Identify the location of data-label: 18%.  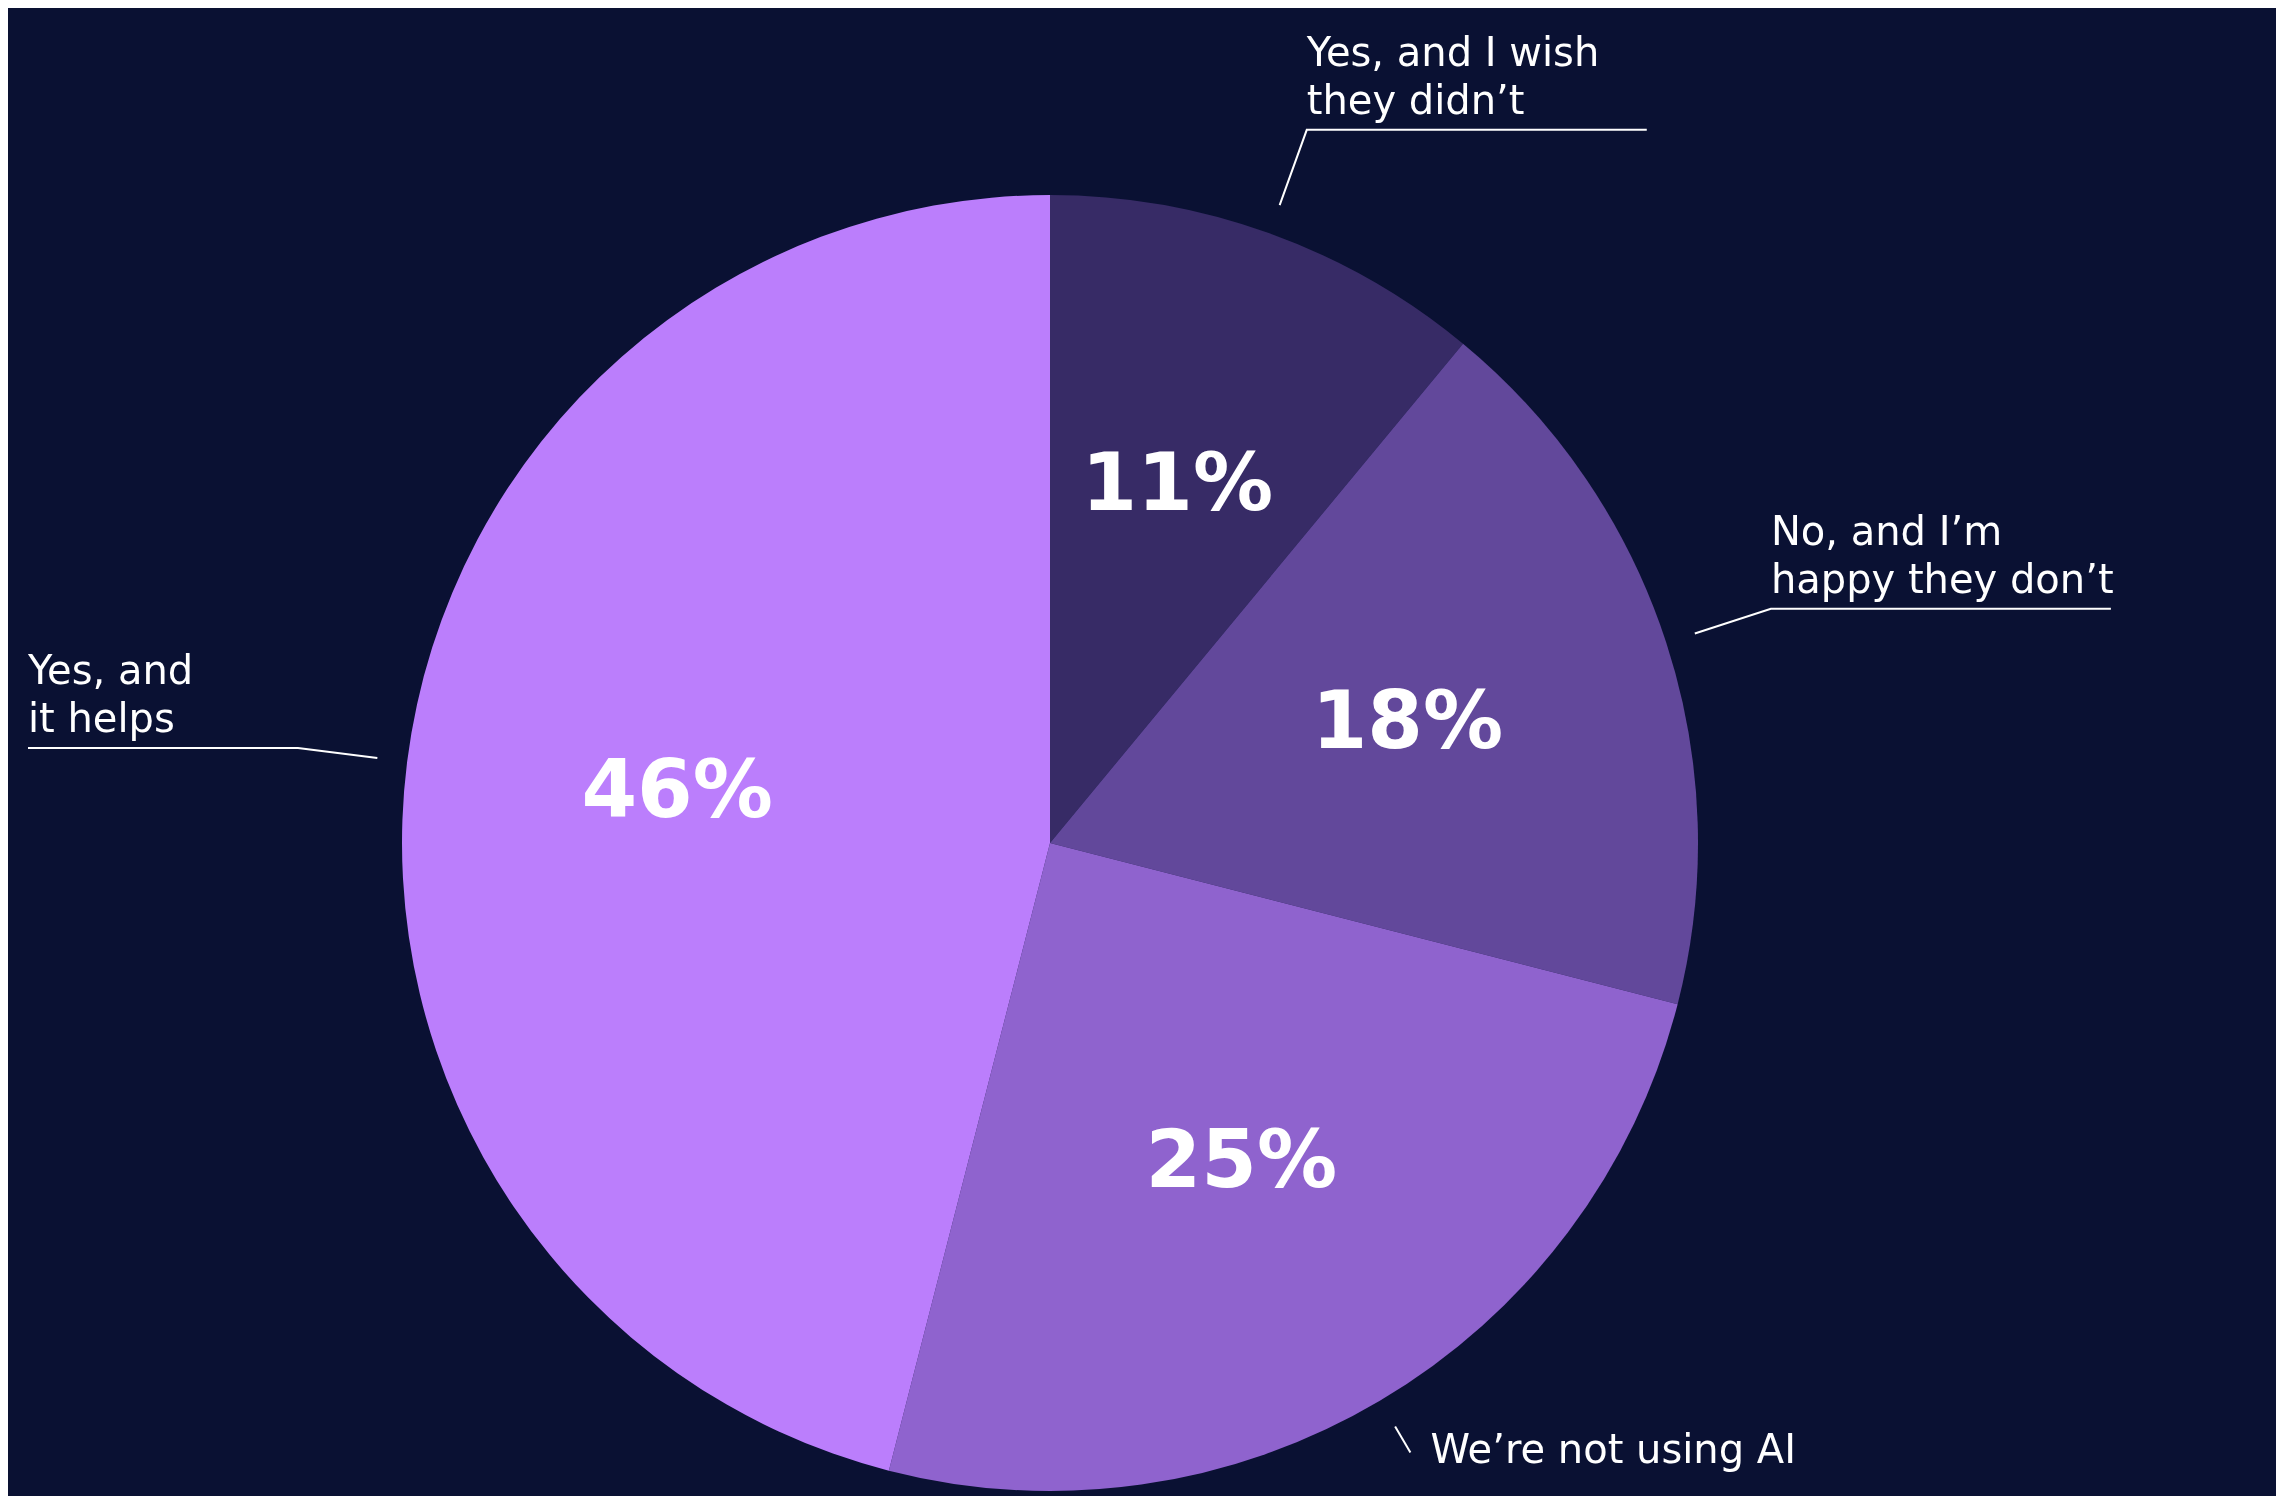
(1407, 720).